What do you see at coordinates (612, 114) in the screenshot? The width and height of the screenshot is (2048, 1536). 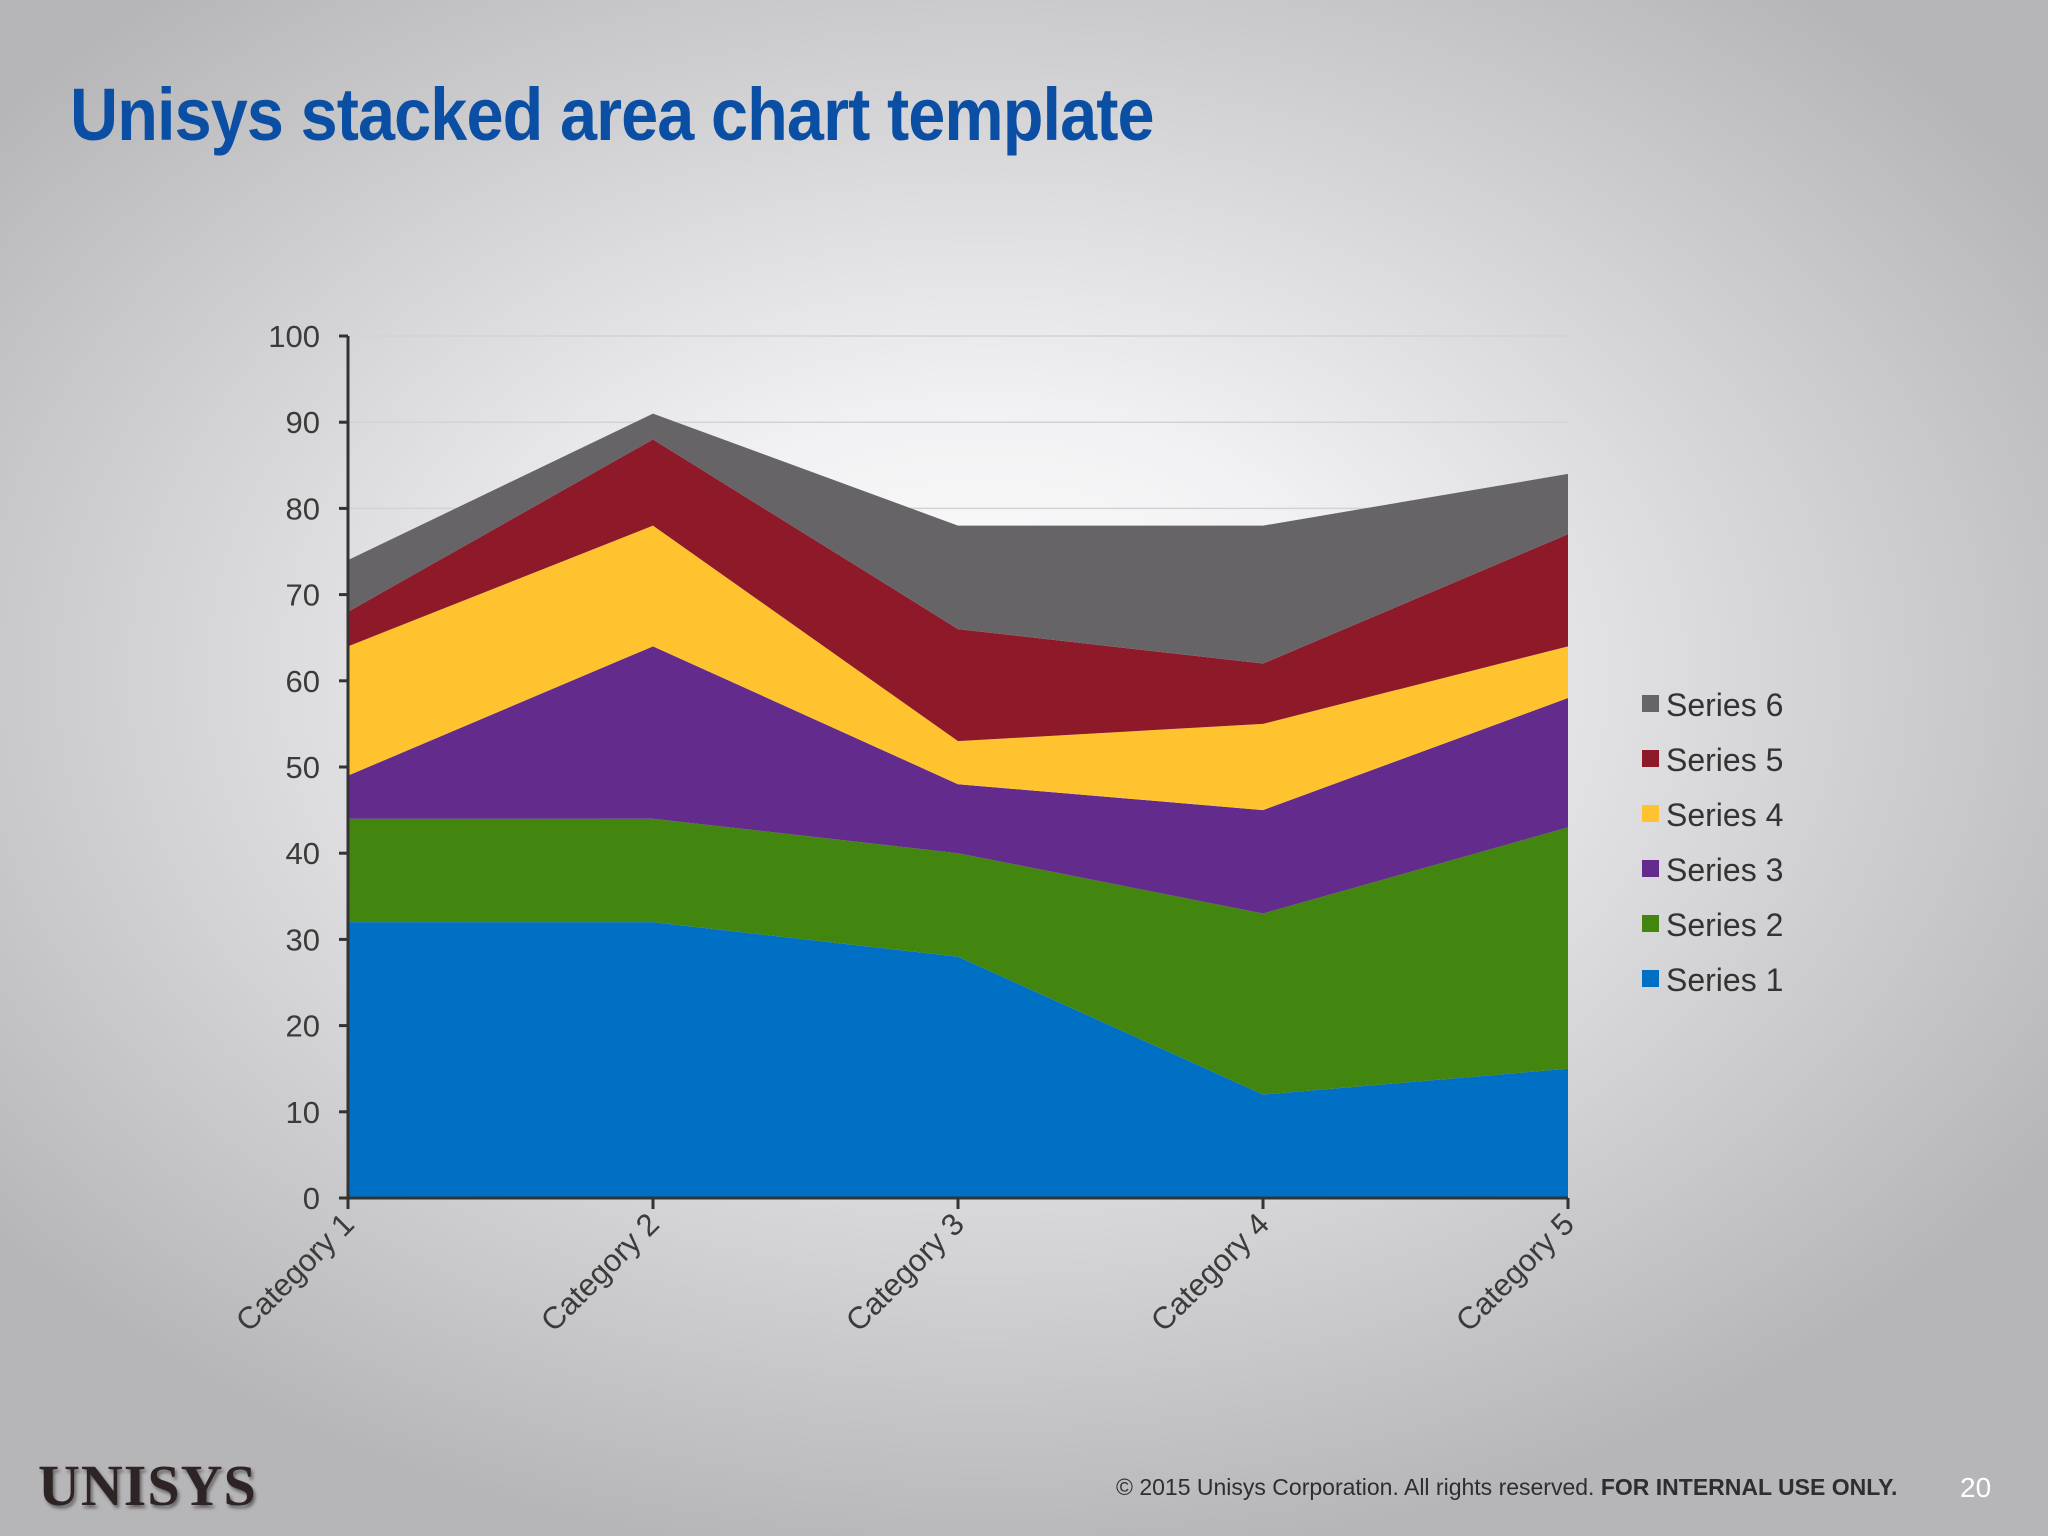 I see `slide-title: Unisys stacked area chart template` at bounding box center [612, 114].